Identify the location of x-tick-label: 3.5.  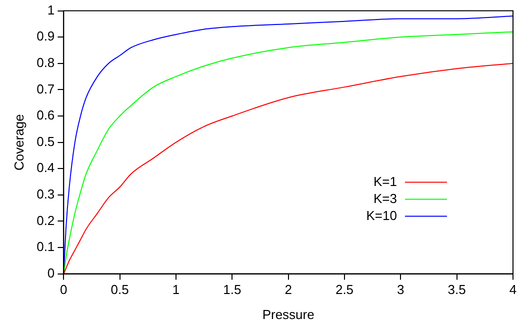
(457, 290).